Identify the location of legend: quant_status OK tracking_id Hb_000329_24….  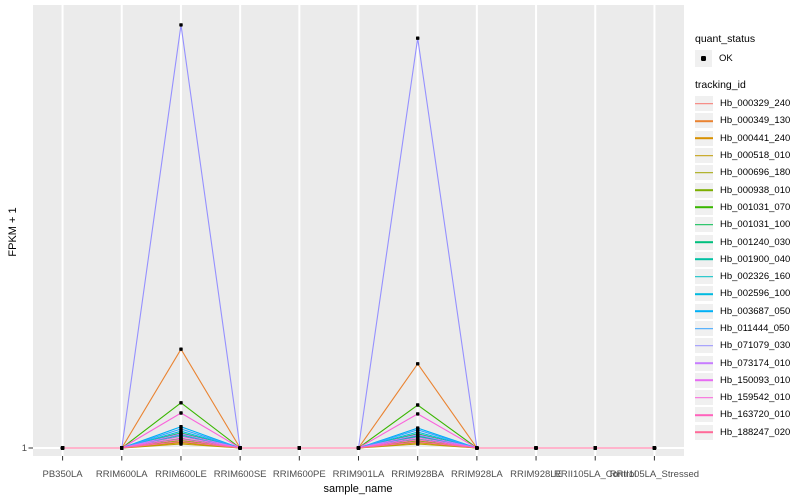
(747, 237).